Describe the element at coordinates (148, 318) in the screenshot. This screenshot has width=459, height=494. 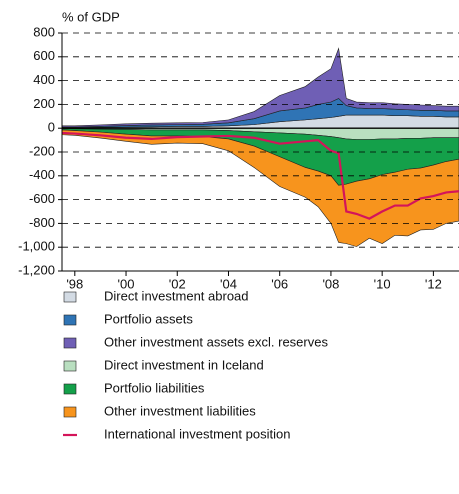
I see `legend-label: Portfolio assets` at that location.